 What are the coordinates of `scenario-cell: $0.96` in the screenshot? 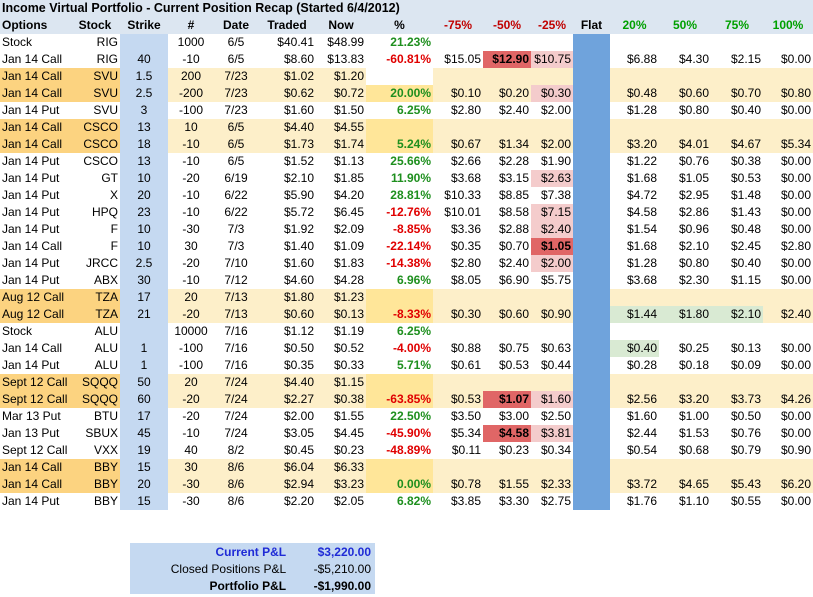 It's located at (693, 229).